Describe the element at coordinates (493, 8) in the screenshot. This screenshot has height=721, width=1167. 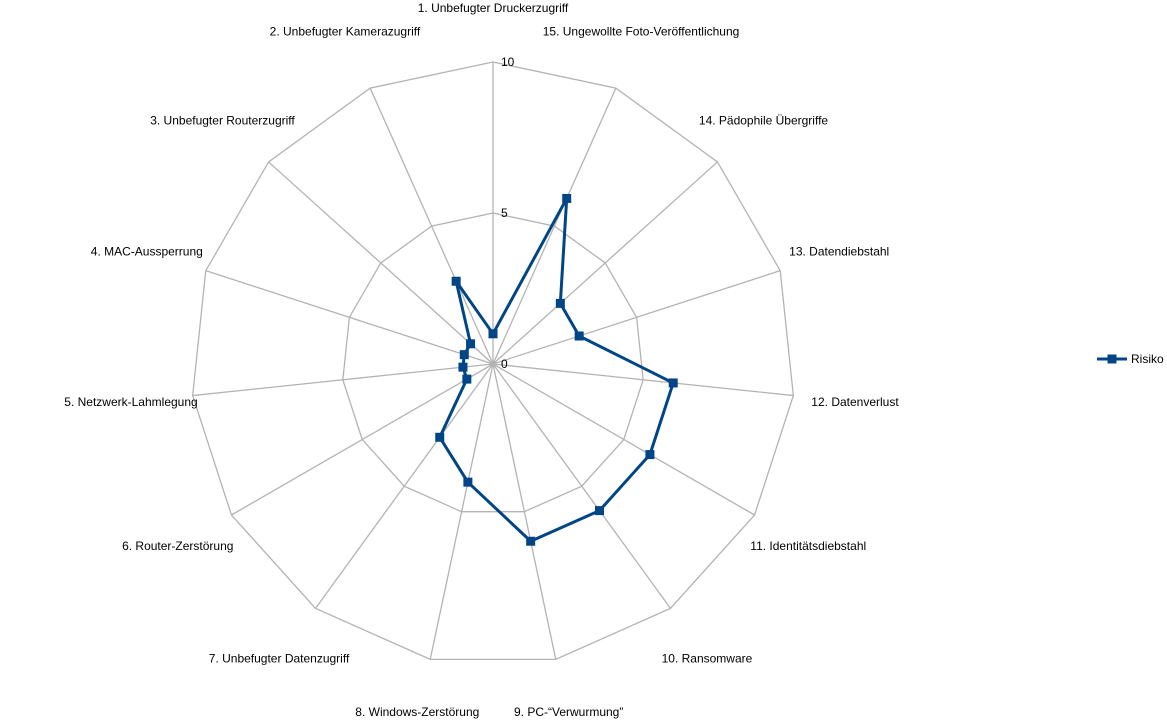
I see `category-label-1: 1. Unbefugter Druckerzugriff` at that location.